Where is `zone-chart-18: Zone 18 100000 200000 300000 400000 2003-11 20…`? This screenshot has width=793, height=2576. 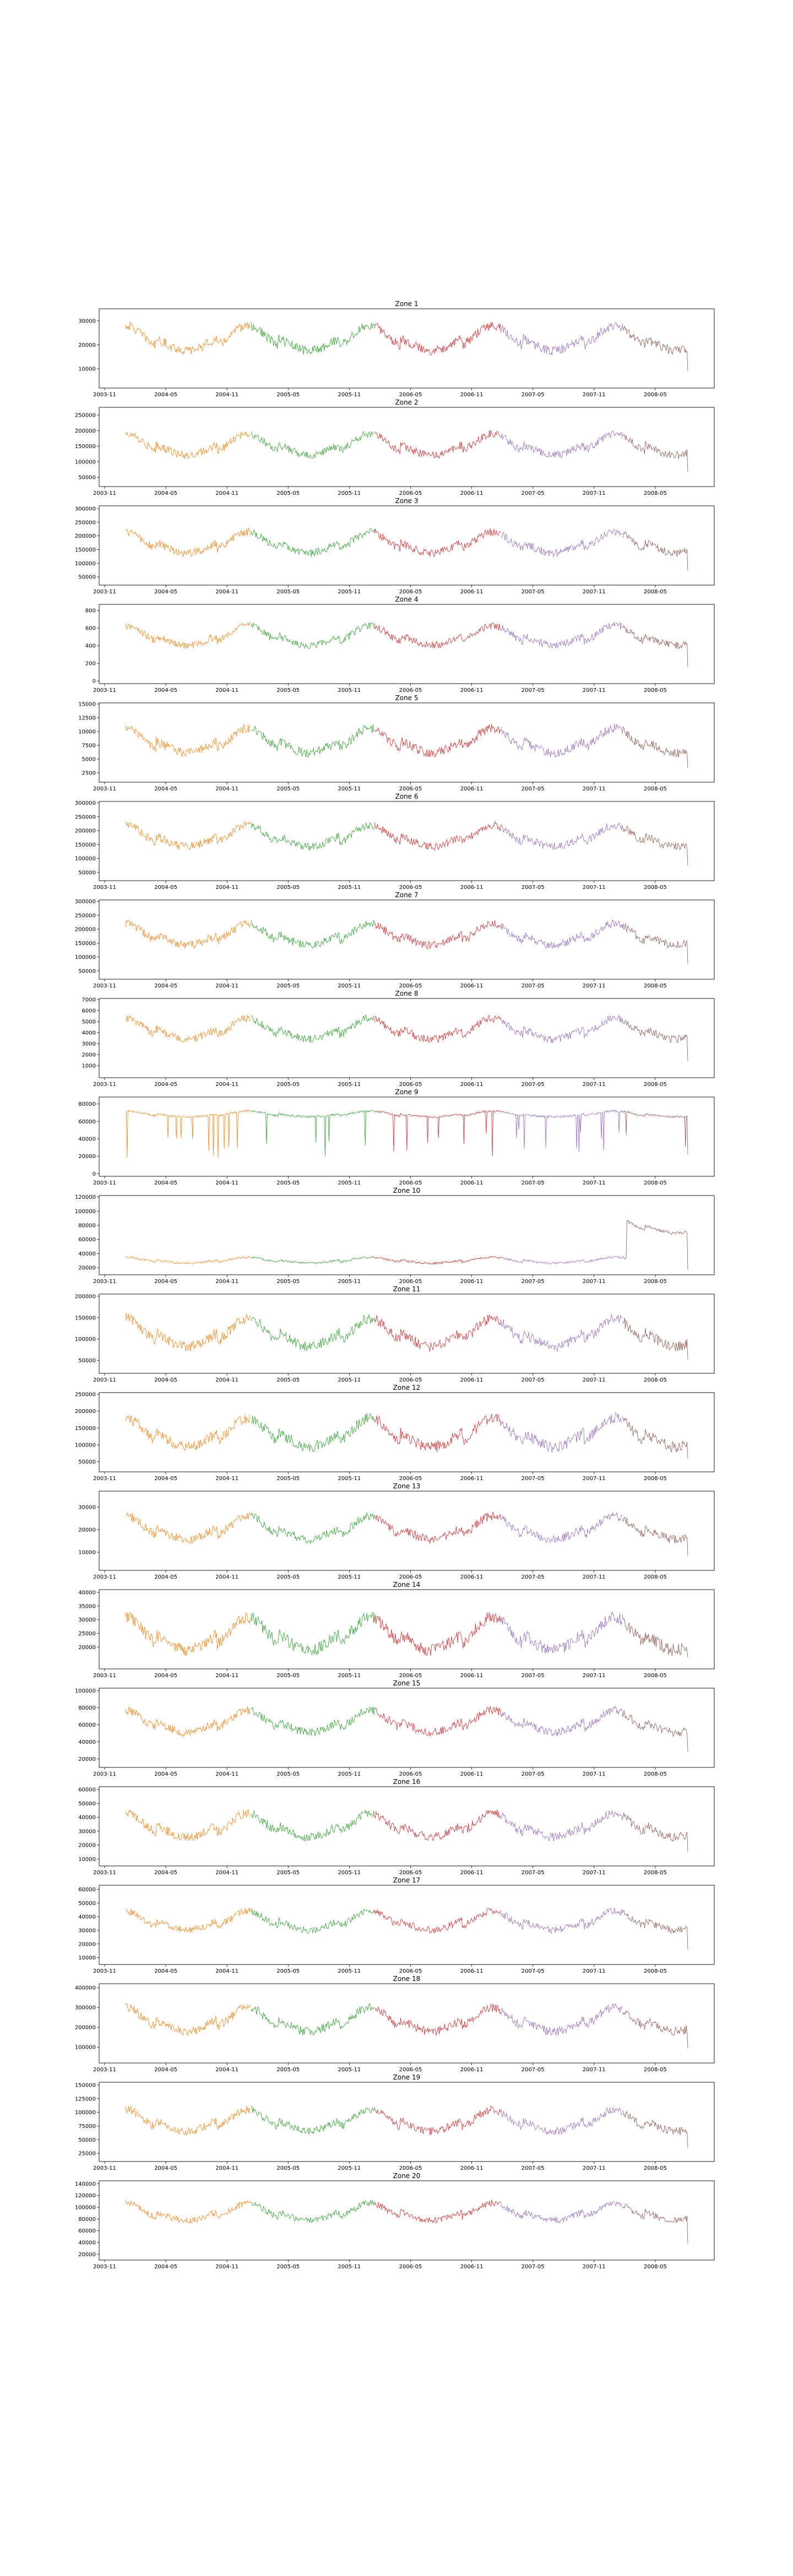
zone-chart-18: Zone 18 100000 200000 300000 400000 2003-11 20… is located at coordinates (395, 2024).